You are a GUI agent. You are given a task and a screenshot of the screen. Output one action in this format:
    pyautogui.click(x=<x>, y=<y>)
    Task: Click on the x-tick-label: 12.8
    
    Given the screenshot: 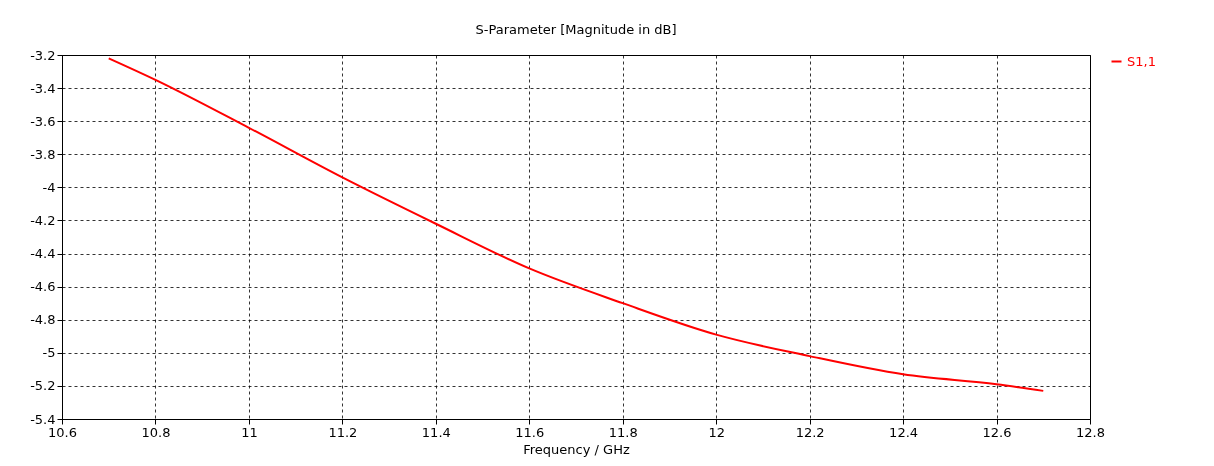 What is the action you would take?
    pyautogui.click(x=1090, y=432)
    